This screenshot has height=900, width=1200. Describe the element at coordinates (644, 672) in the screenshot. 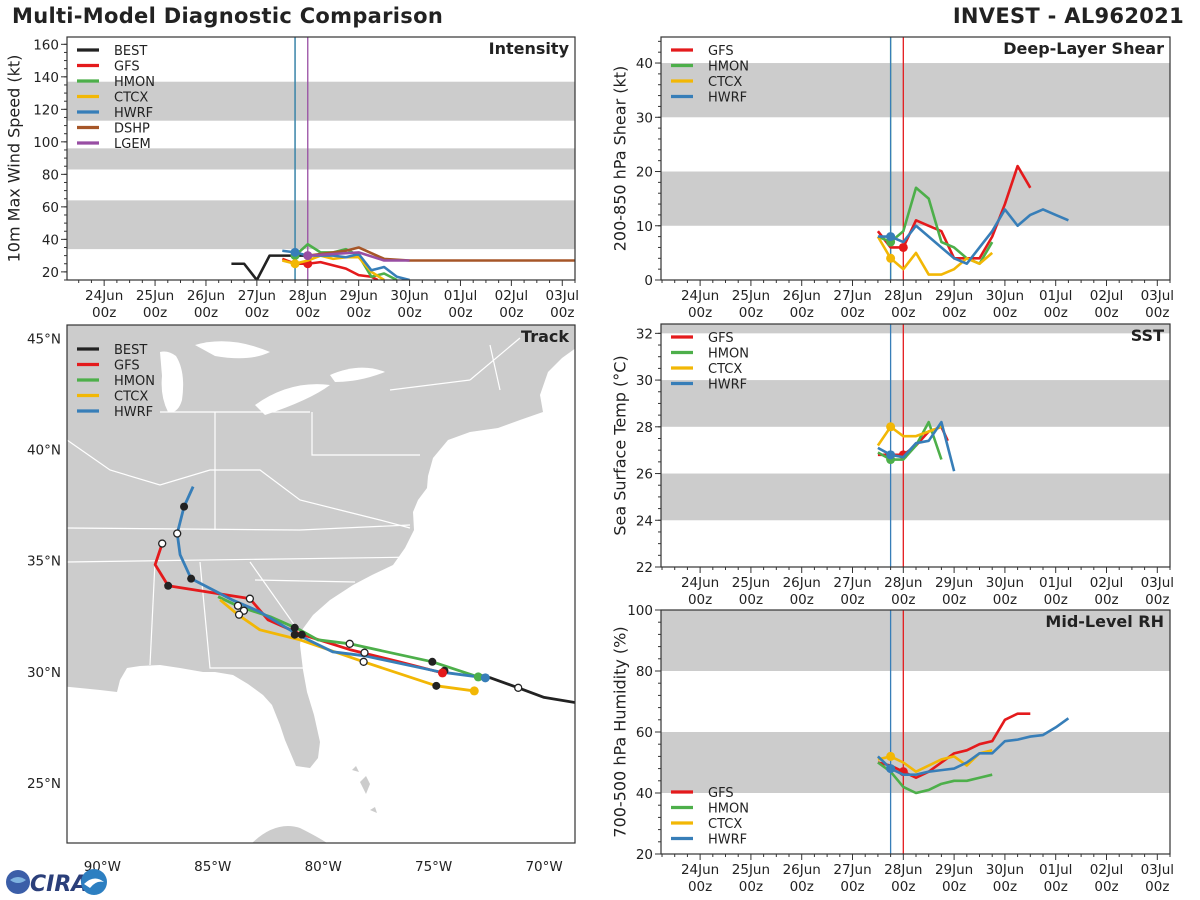

I see `y-tick-label: 80` at that location.